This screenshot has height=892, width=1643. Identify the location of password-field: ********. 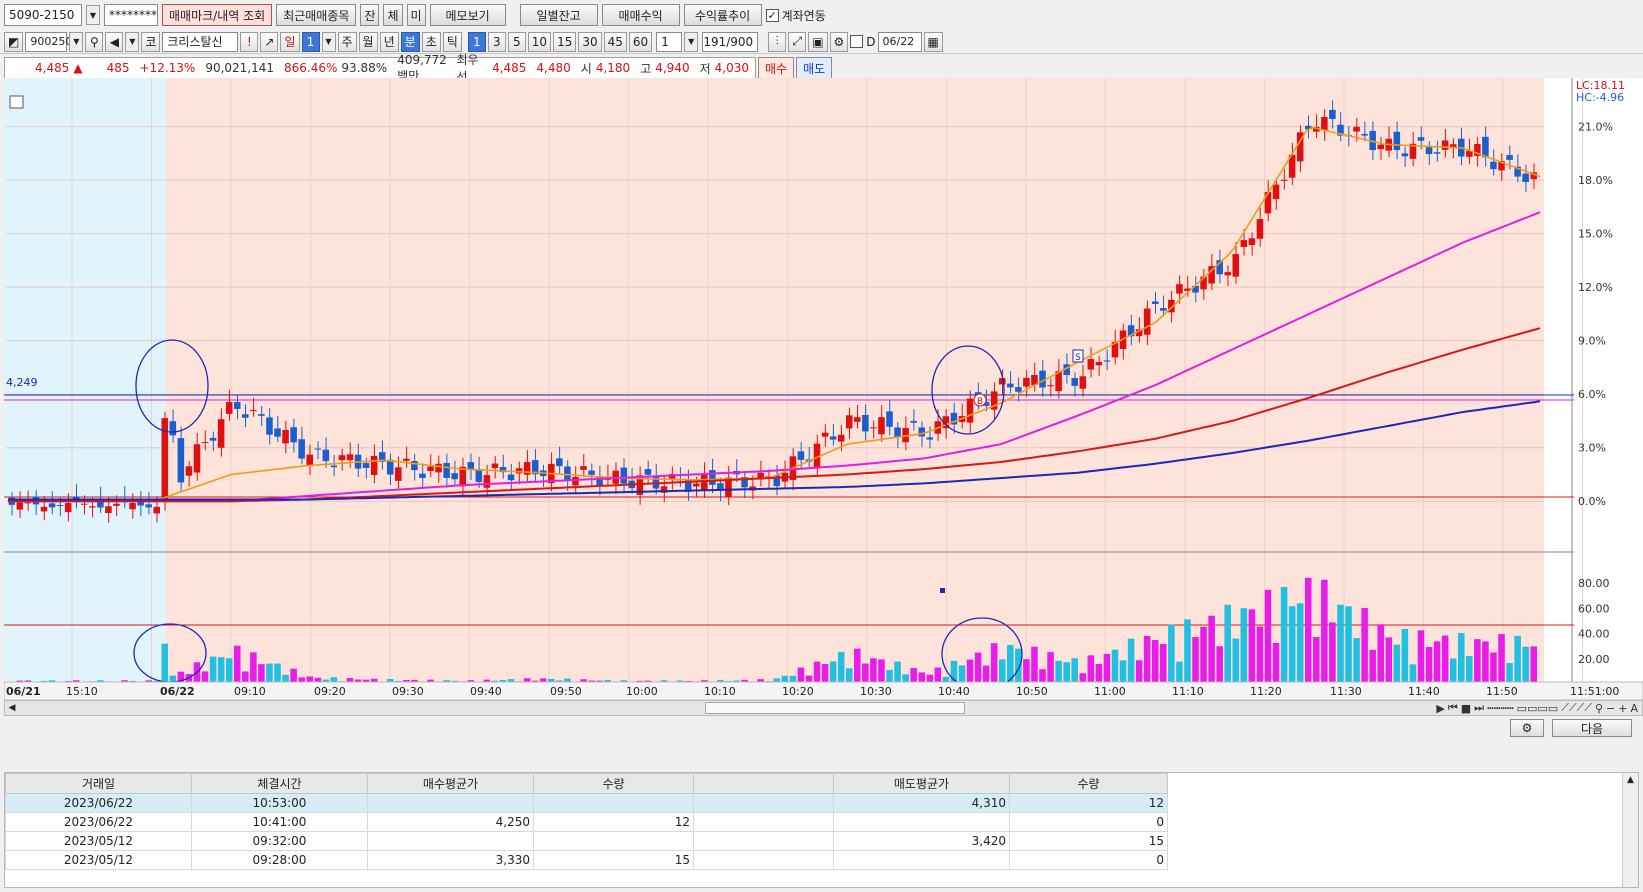
(131, 15).